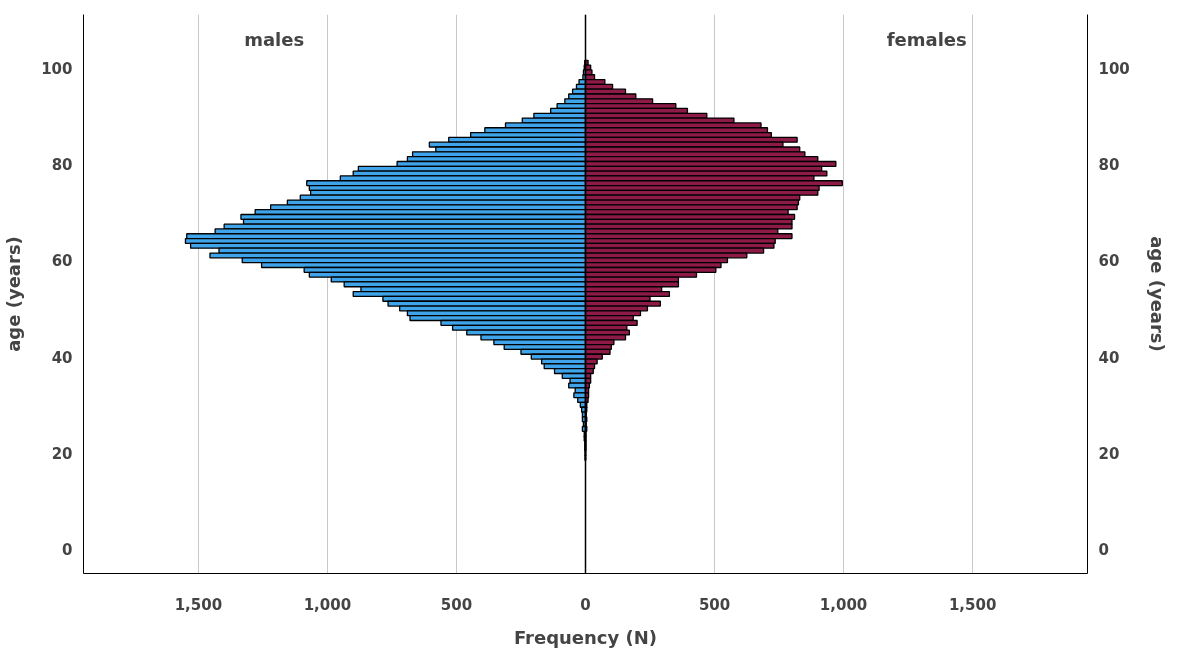  What do you see at coordinates (62, 357) in the screenshot?
I see `y-tick-label: 40` at bounding box center [62, 357].